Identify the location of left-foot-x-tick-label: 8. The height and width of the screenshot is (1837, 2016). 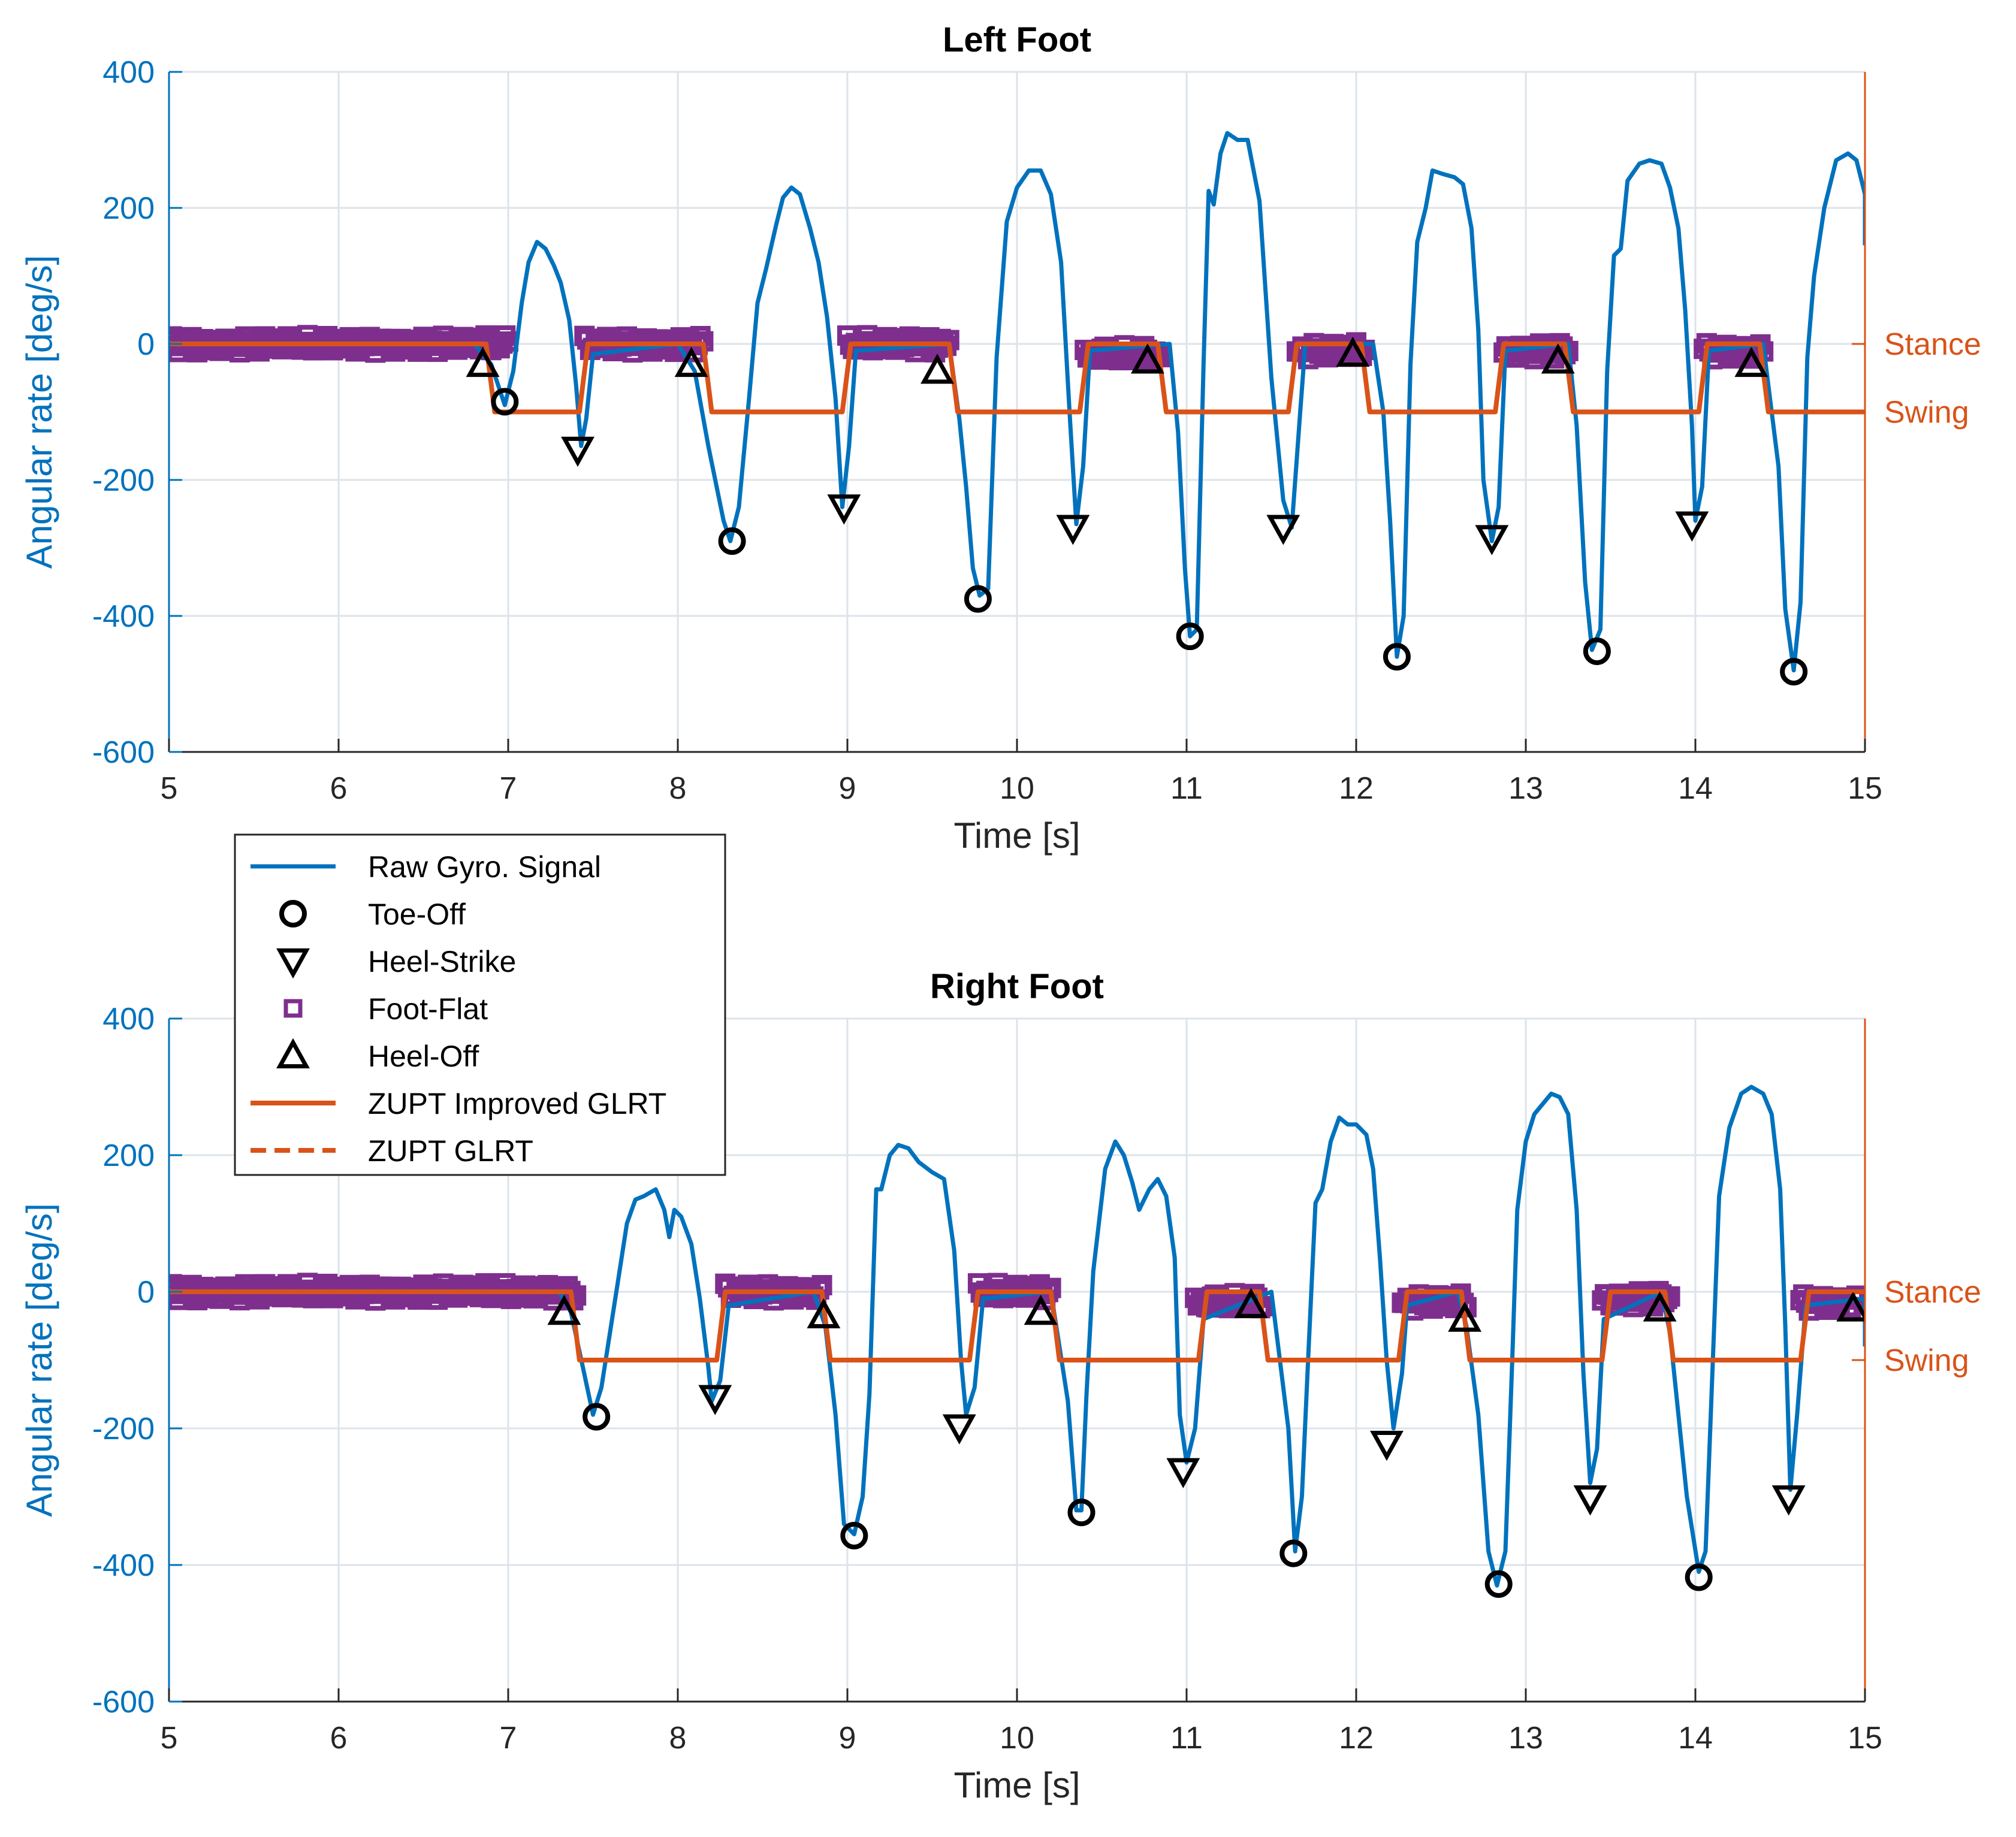
(678, 788).